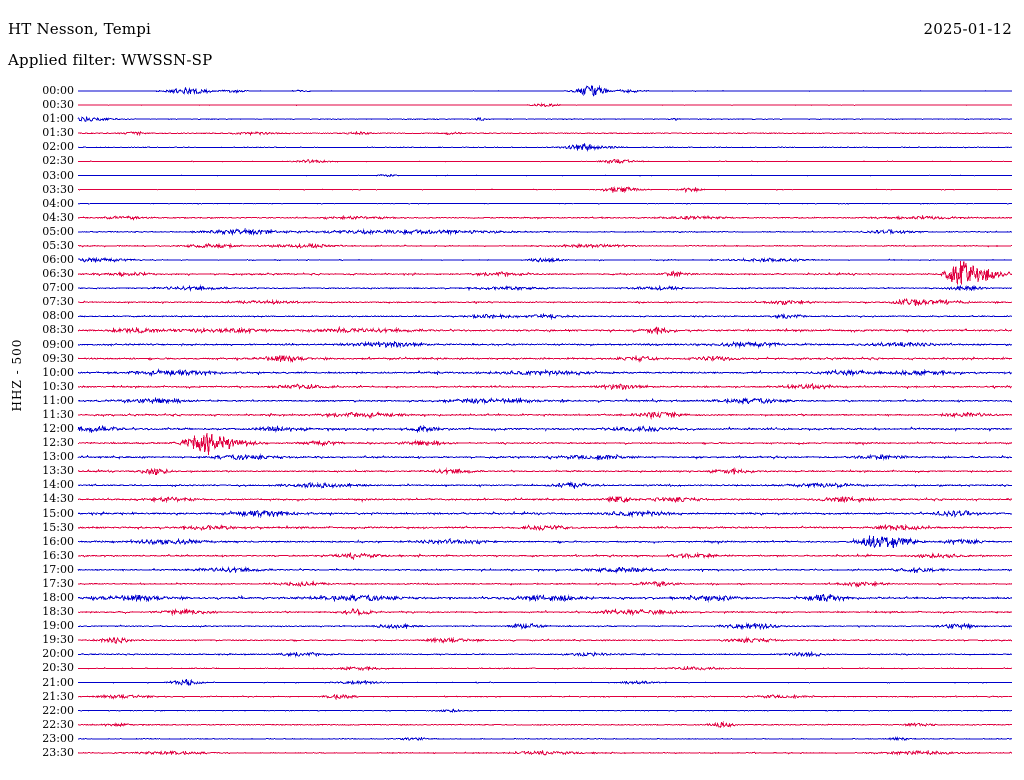 The image size is (1024, 780). I want to click on time-label: 15:30, so click(58, 527).